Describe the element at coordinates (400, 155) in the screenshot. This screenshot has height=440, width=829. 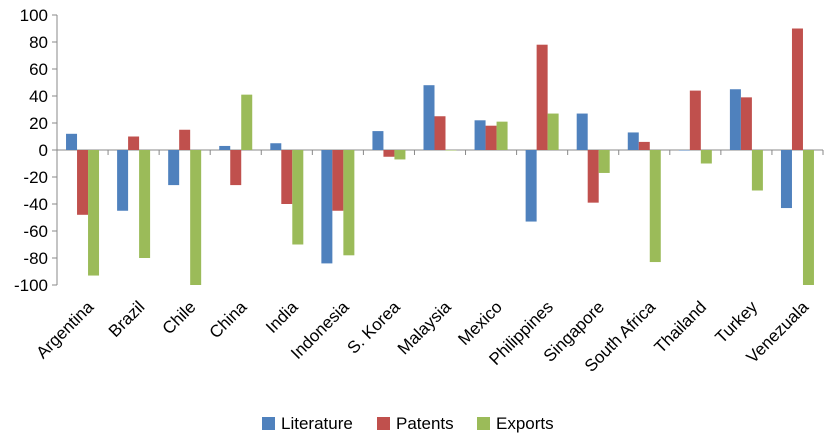
I see `bar-exports-s-korea` at that location.